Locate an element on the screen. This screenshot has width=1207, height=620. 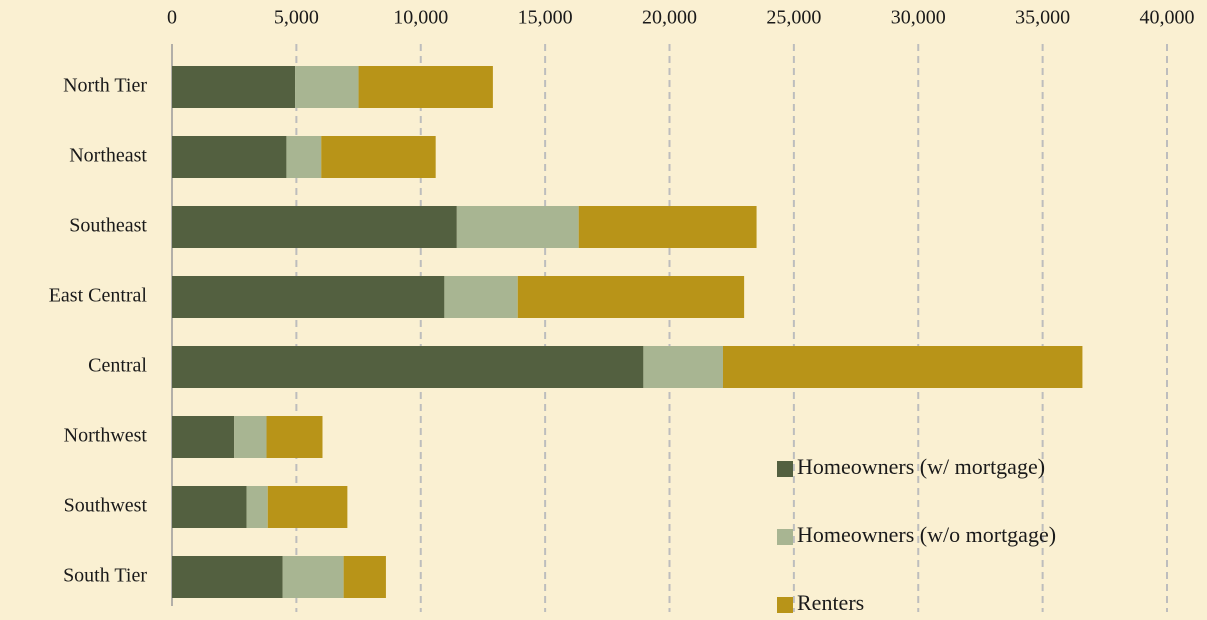
x-tick-label: 5,000 is located at coordinates (296, 18).